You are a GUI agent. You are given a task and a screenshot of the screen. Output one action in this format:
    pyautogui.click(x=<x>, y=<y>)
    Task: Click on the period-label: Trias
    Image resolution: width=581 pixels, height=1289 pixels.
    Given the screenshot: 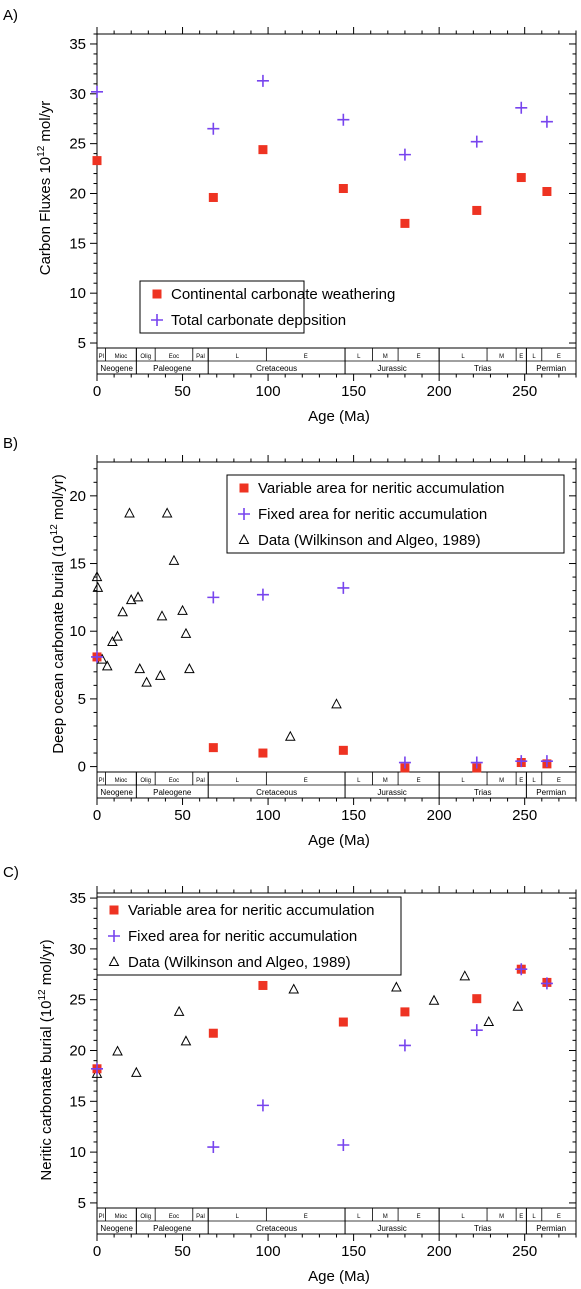 What is the action you would take?
    pyautogui.click(x=482, y=1228)
    